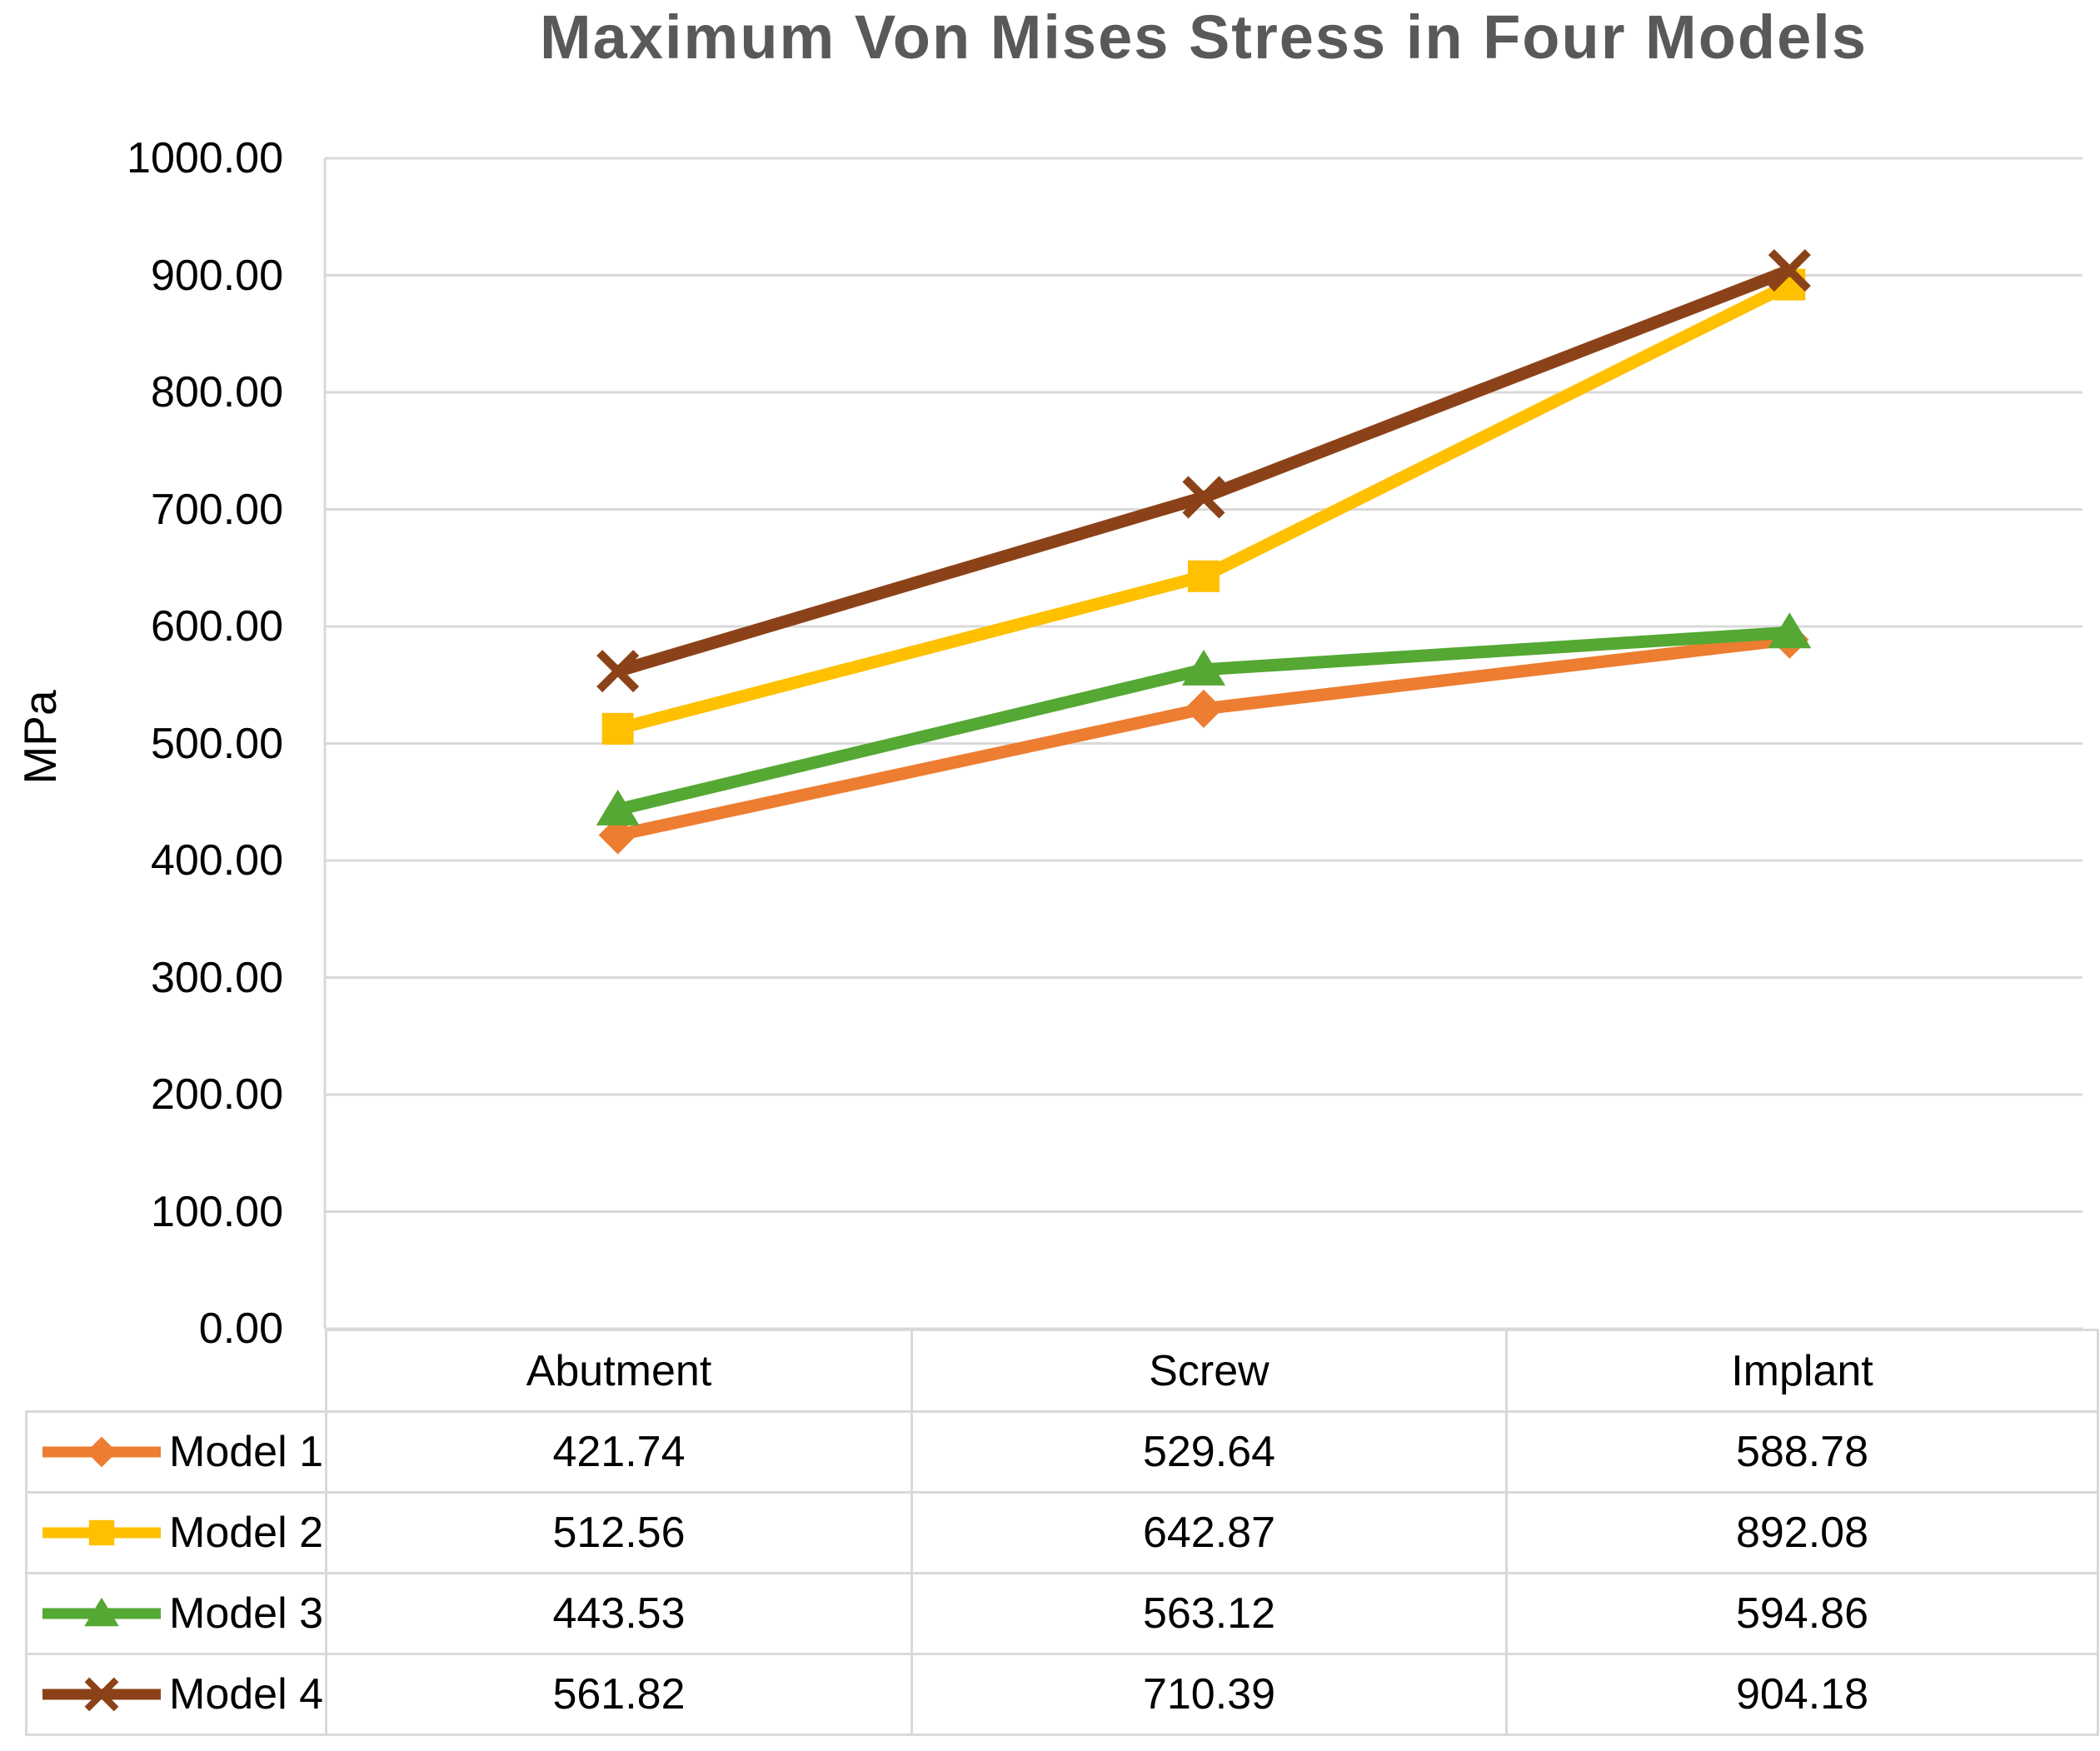  What do you see at coordinates (1209, 1694) in the screenshot?
I see `table-value-cell: 710.39` at bounding box center [1209, 1694].